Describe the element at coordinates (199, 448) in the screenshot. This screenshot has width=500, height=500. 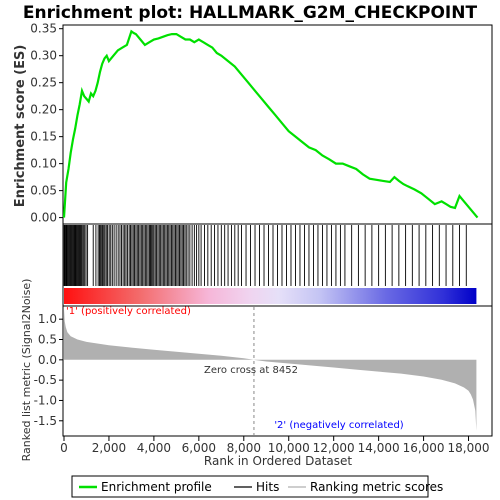
I see `x-tick-label: 6,000` at that location.